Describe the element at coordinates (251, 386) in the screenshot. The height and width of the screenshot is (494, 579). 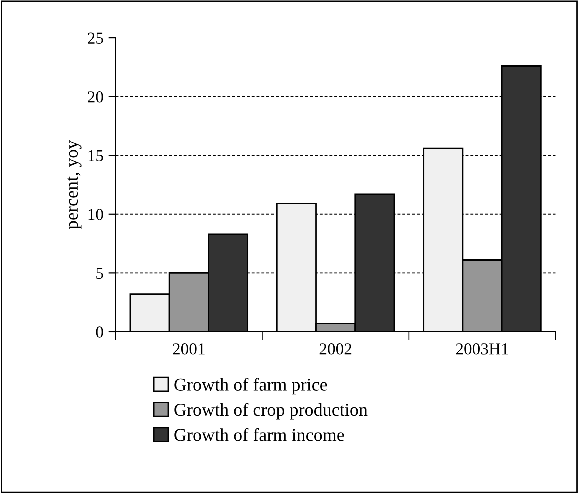
I see `legend-label: Growth of farm price` at that location.